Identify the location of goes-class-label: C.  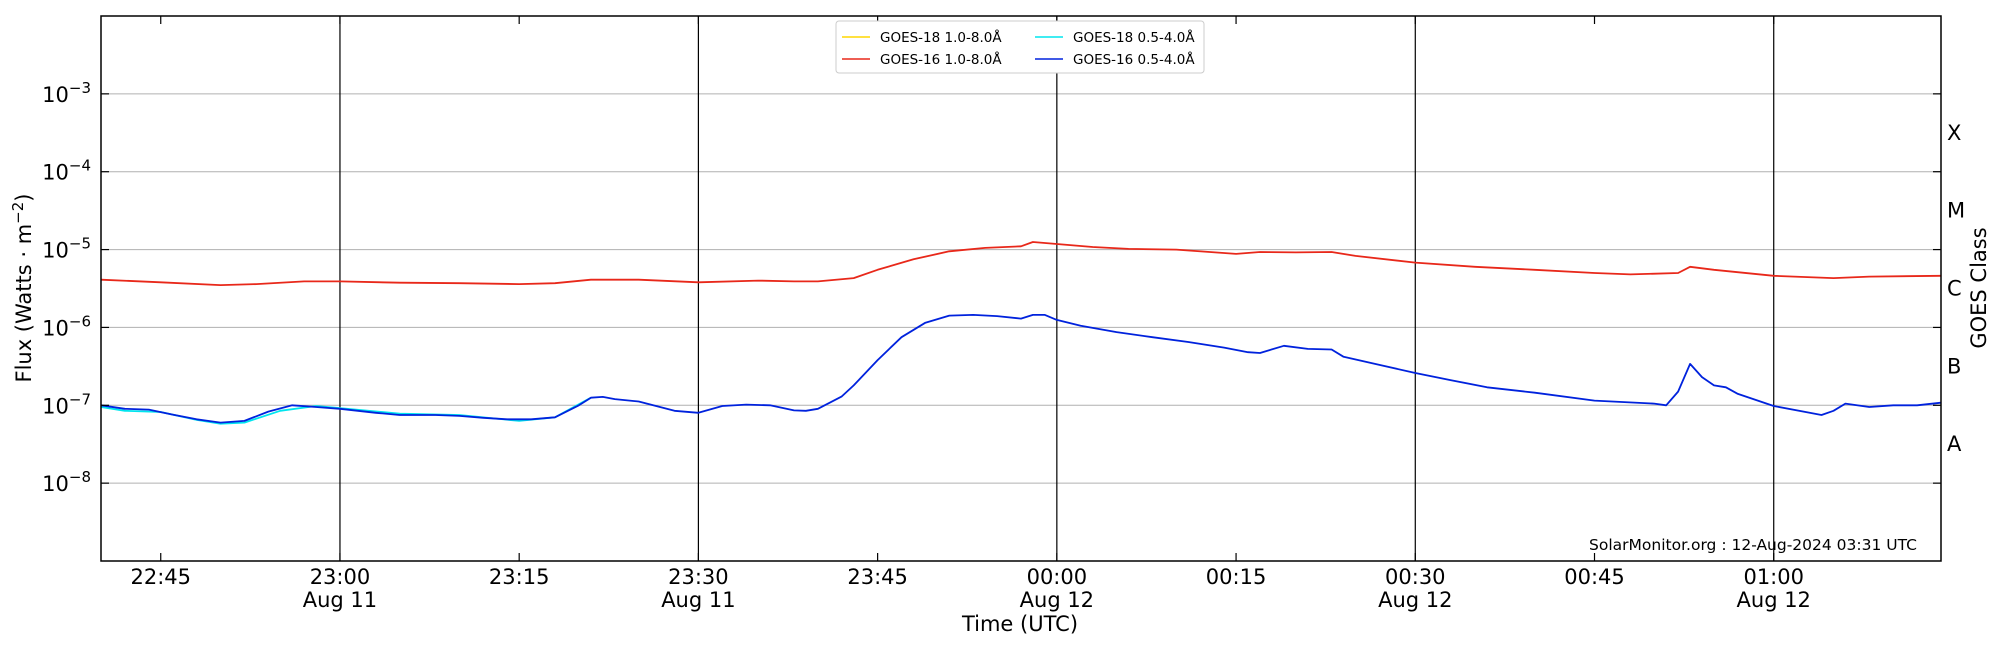
(1954, 289).